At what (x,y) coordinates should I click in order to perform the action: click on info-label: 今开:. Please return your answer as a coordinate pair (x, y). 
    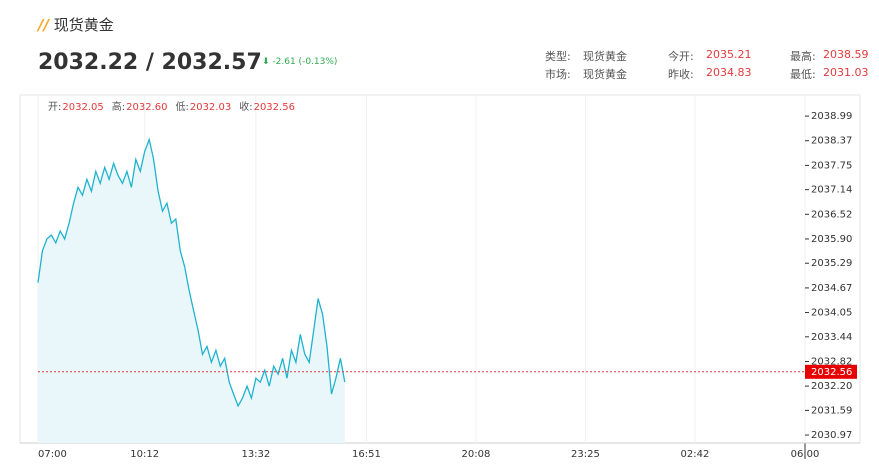
    Looking at the image, I should click on (681, 56).